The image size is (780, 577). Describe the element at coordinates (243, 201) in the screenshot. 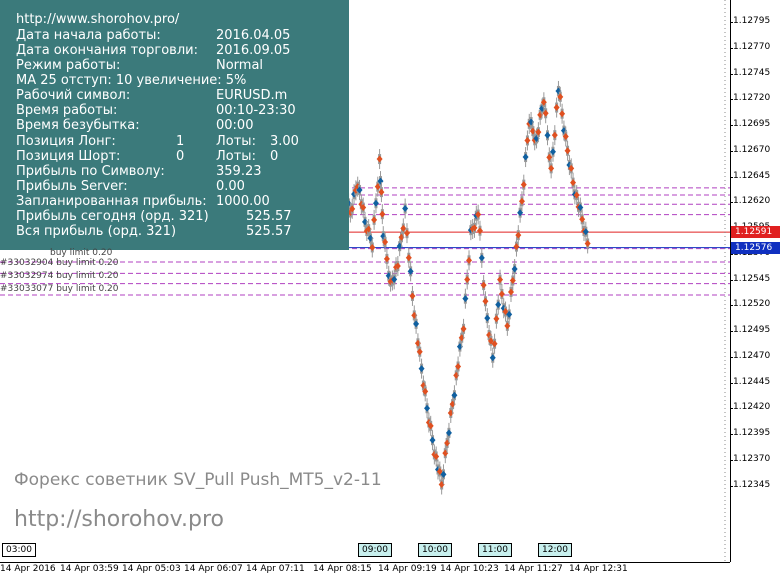

I see `panel-row-value: 1000.00` at that location.